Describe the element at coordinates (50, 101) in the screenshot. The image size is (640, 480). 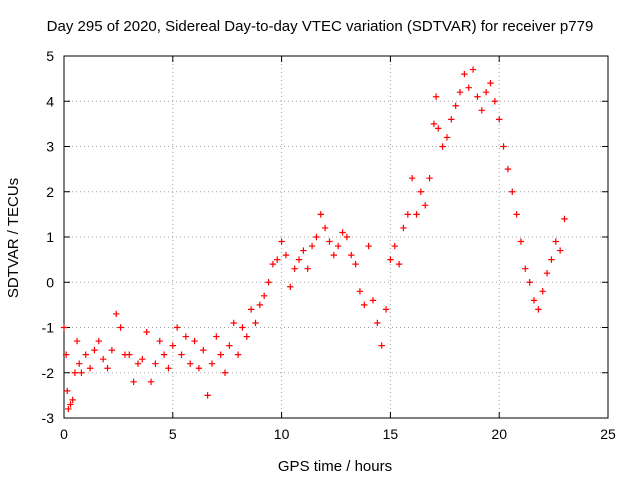
I see `y-tick-label: 4` at that location.